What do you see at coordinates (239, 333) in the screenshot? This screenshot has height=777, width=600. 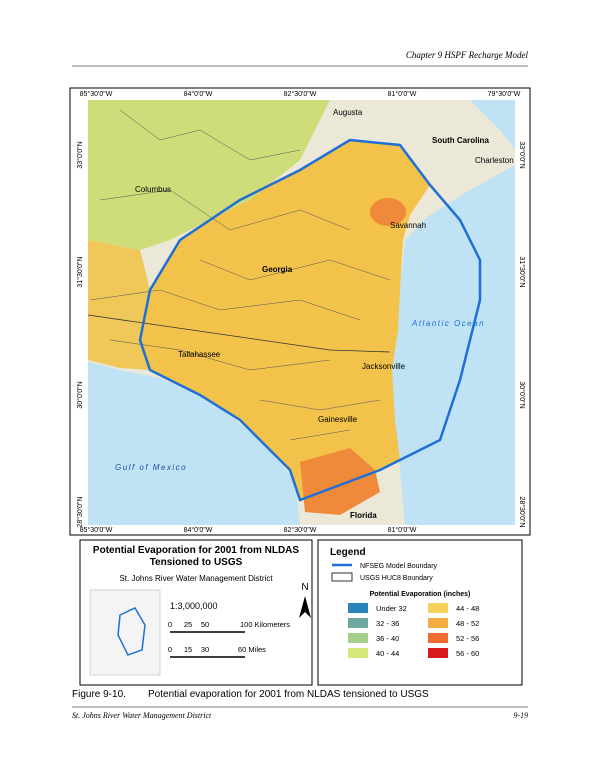 I see `state-line` at bounding box center [239, 333].